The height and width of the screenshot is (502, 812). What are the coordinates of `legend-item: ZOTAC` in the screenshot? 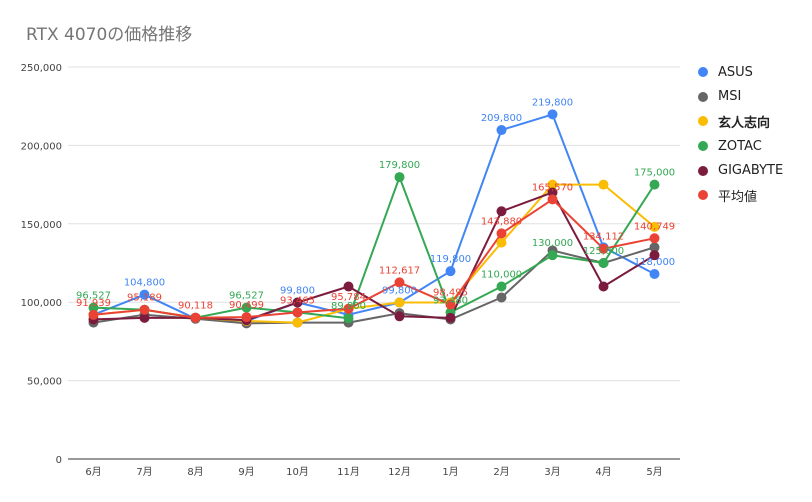 It's located at (740, 146).